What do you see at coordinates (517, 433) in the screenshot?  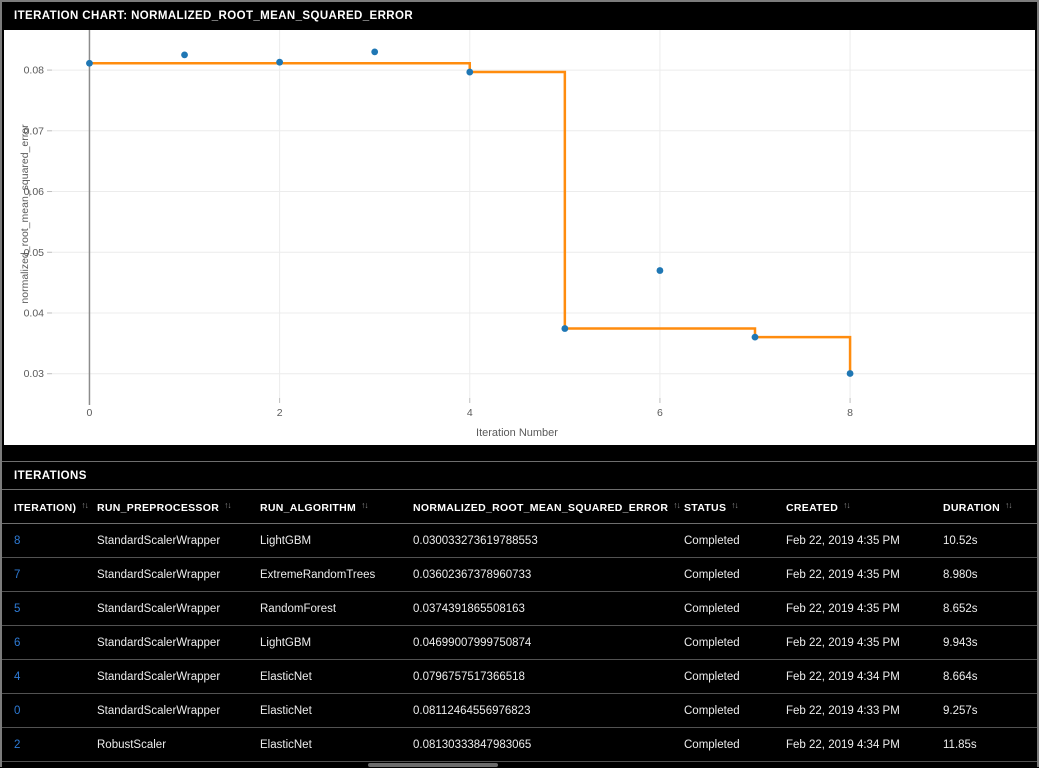 I see `x-axis-title: Iteration Number` at bounding box center [517, 433].